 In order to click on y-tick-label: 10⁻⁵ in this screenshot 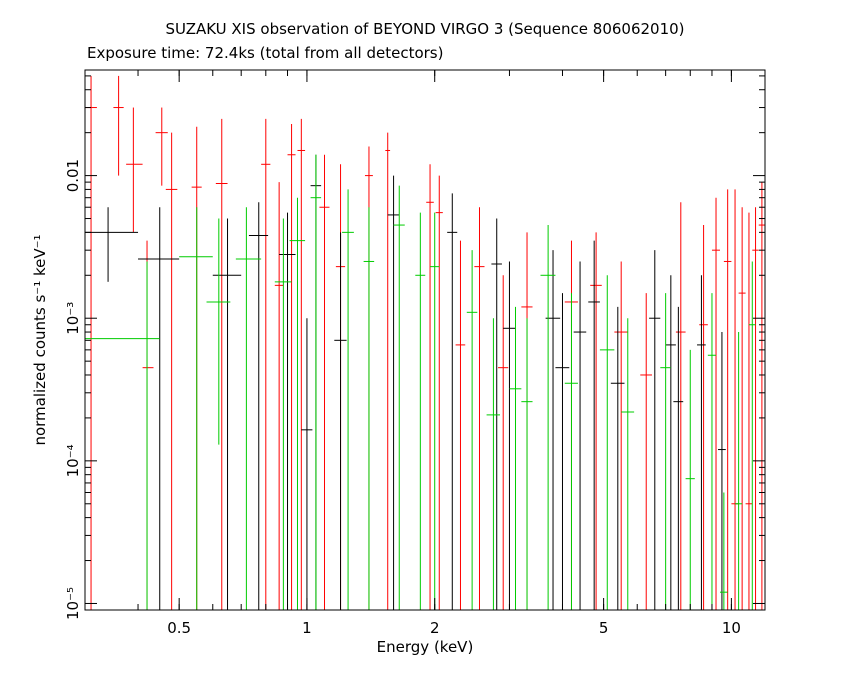, I will do `click(73, 603)`.